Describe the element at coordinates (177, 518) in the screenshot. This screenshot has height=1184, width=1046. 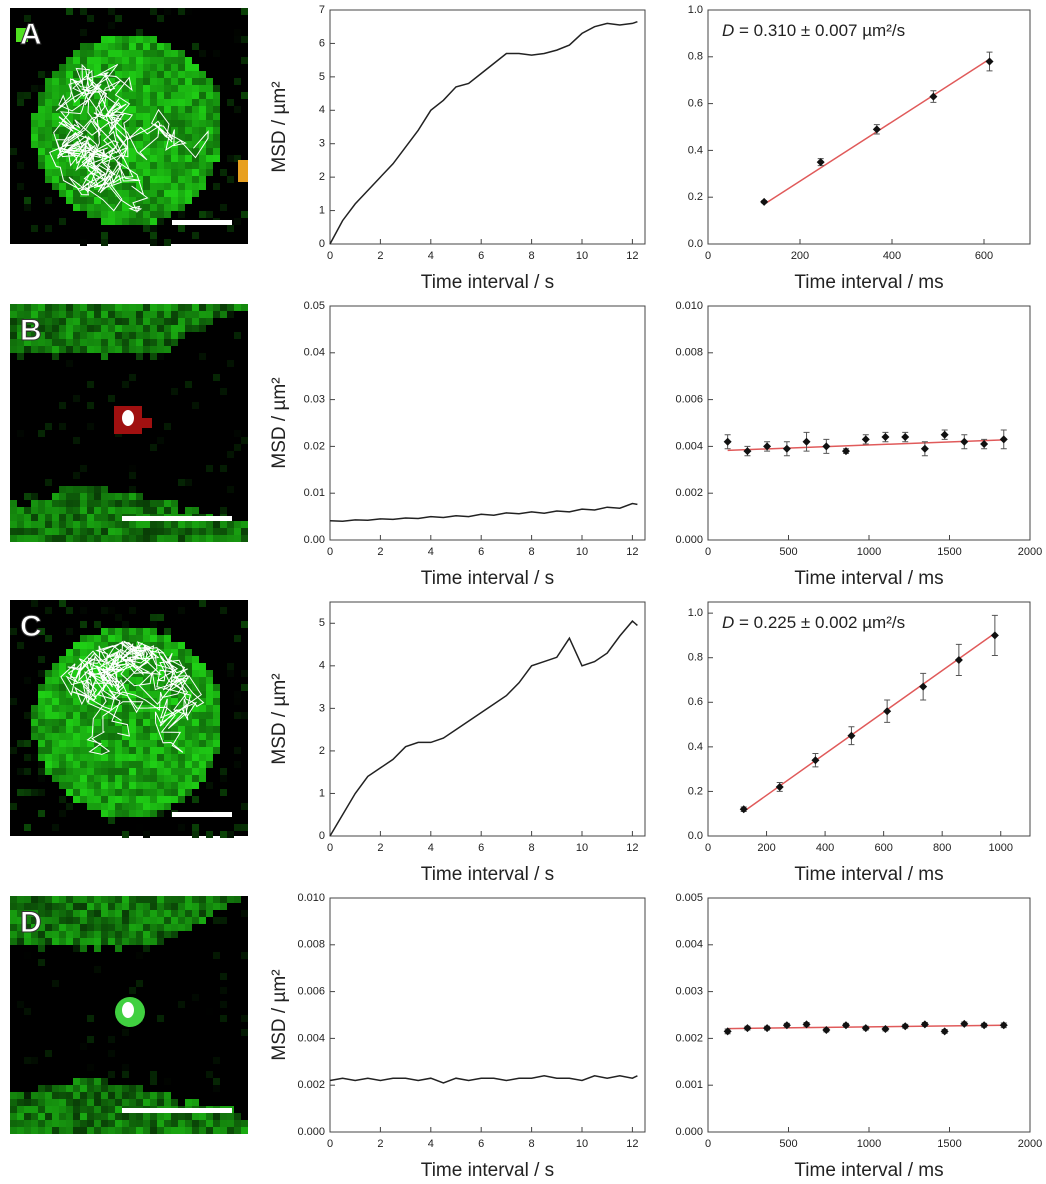
I see `scale-bar` at that location.